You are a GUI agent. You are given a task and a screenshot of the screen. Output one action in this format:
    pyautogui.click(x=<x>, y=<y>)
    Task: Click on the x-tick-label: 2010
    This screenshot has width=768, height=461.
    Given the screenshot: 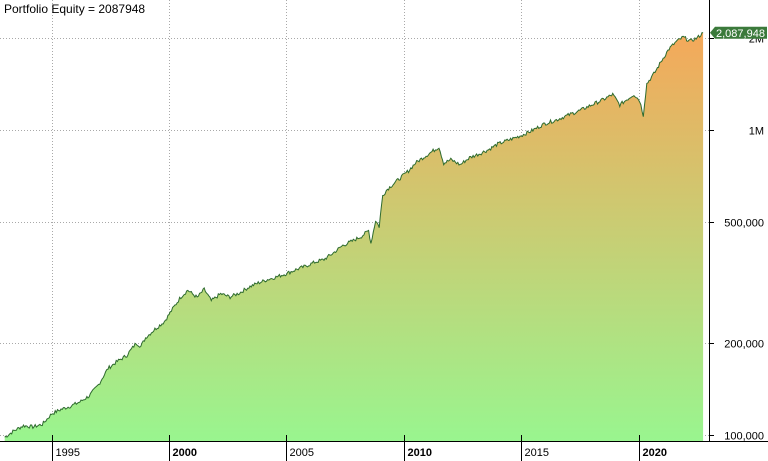 What is the action you would take?
    pyautogui.click(x=420, y=453)
    